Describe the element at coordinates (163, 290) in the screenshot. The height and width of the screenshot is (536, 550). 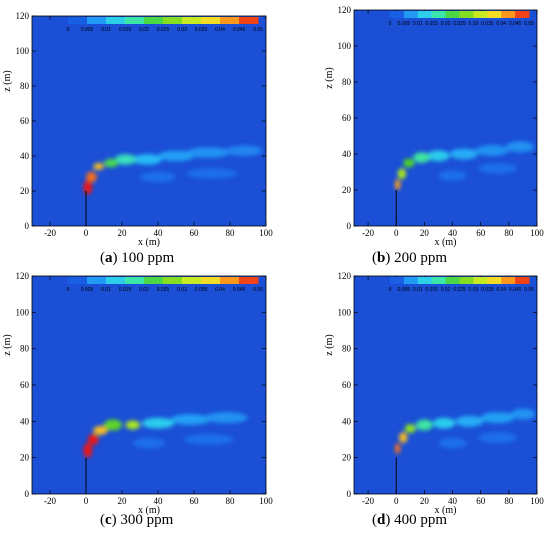
I see `colorbar-tick-label: 0.025` at that location.